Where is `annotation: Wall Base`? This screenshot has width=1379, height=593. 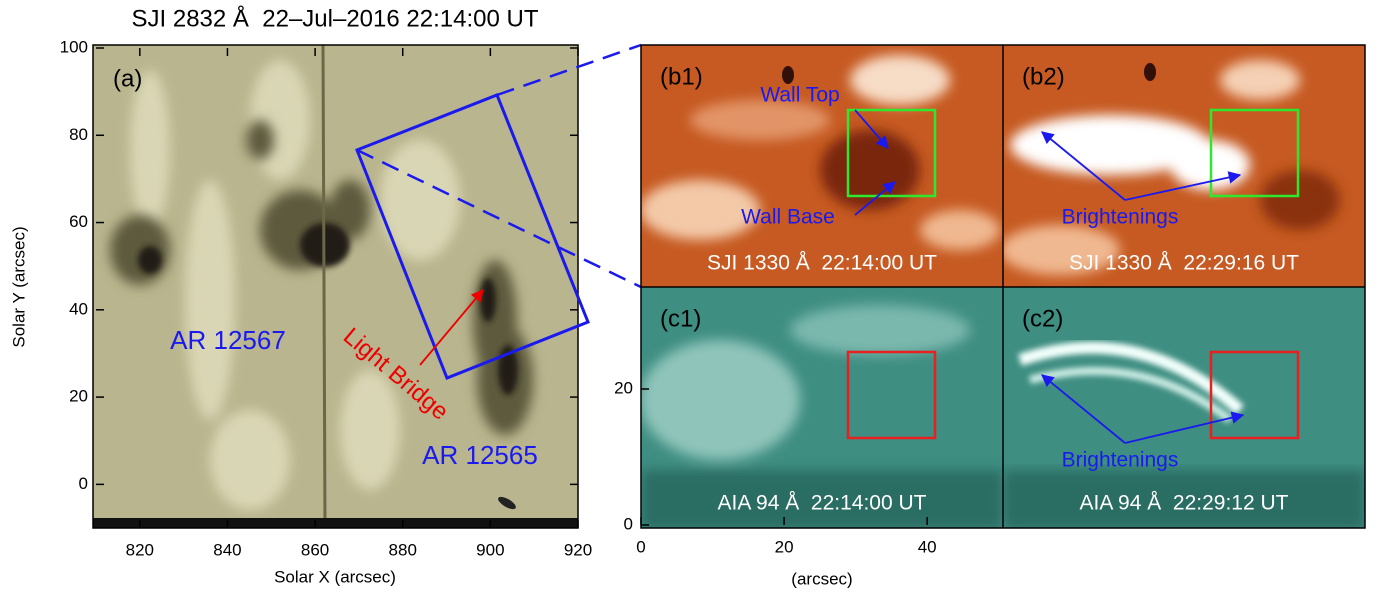 annotation: Wall Base is located at coordinates (788, 217).